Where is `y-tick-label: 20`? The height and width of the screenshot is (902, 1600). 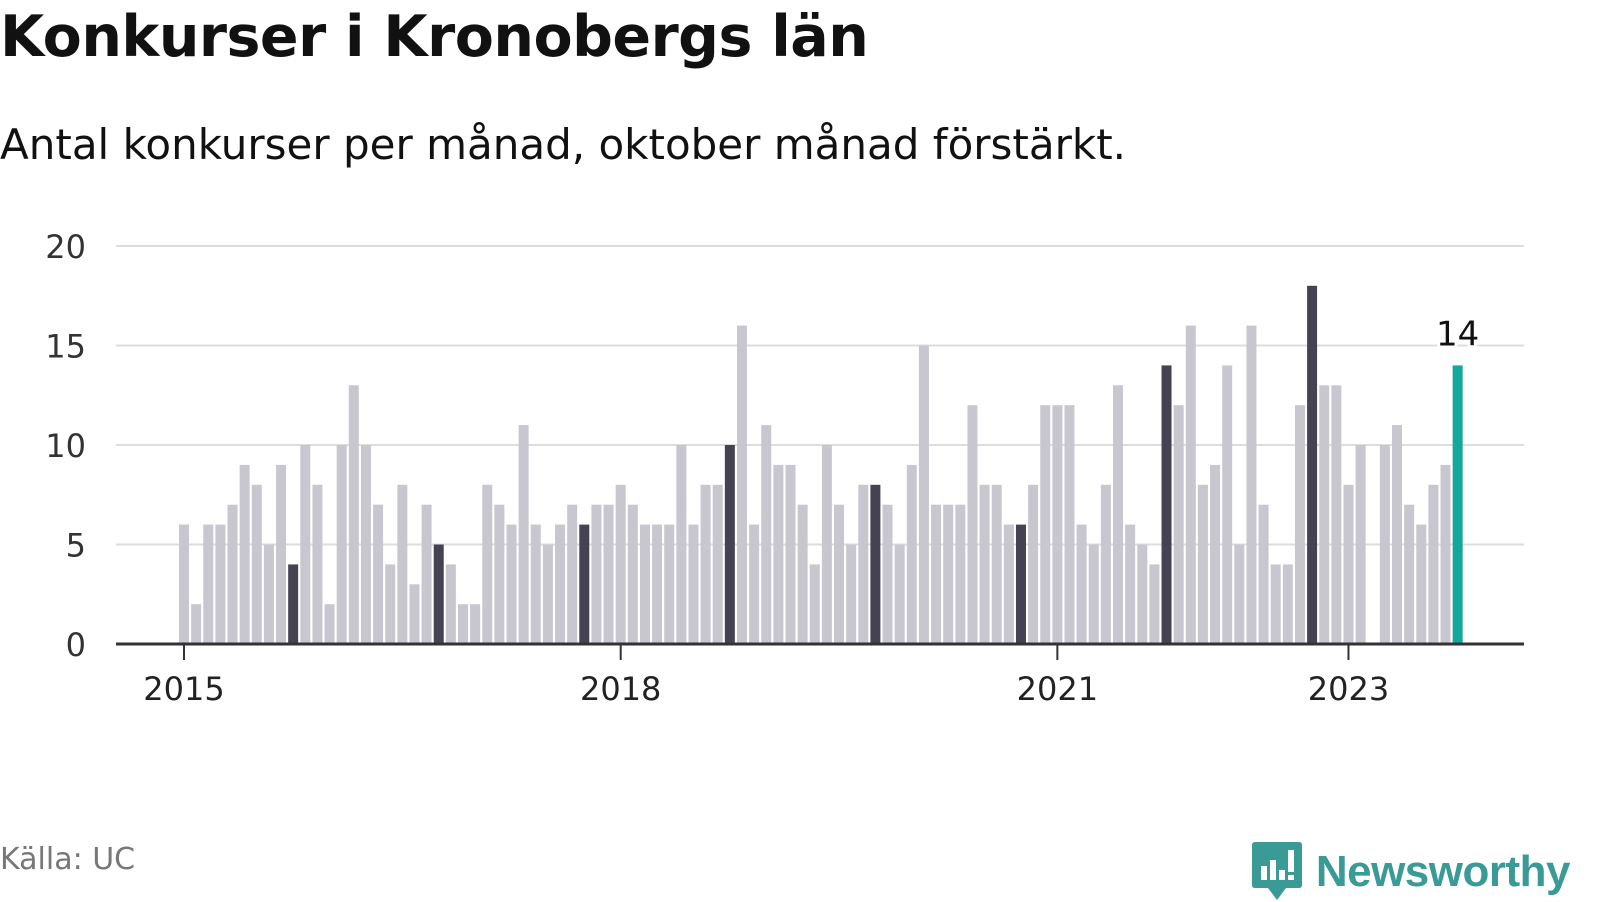 y-tick-label: 20 is located at coordinates (65, 247).